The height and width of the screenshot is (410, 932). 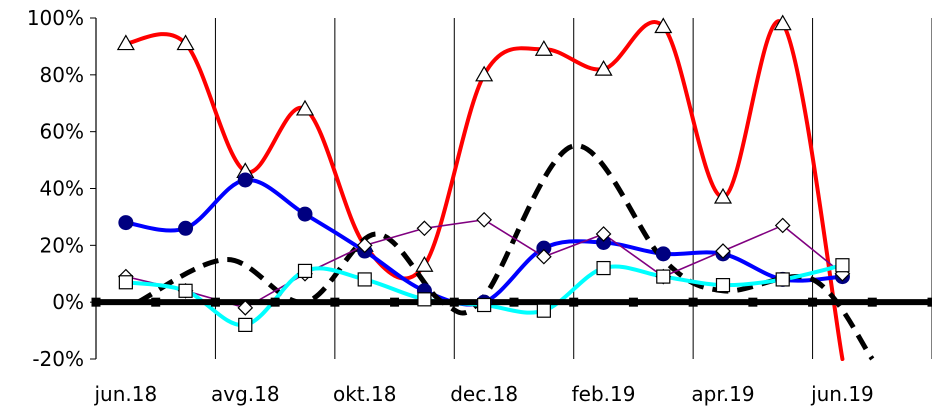 I want to click on y-tick-label: 0%, so click(x=68, y=302).